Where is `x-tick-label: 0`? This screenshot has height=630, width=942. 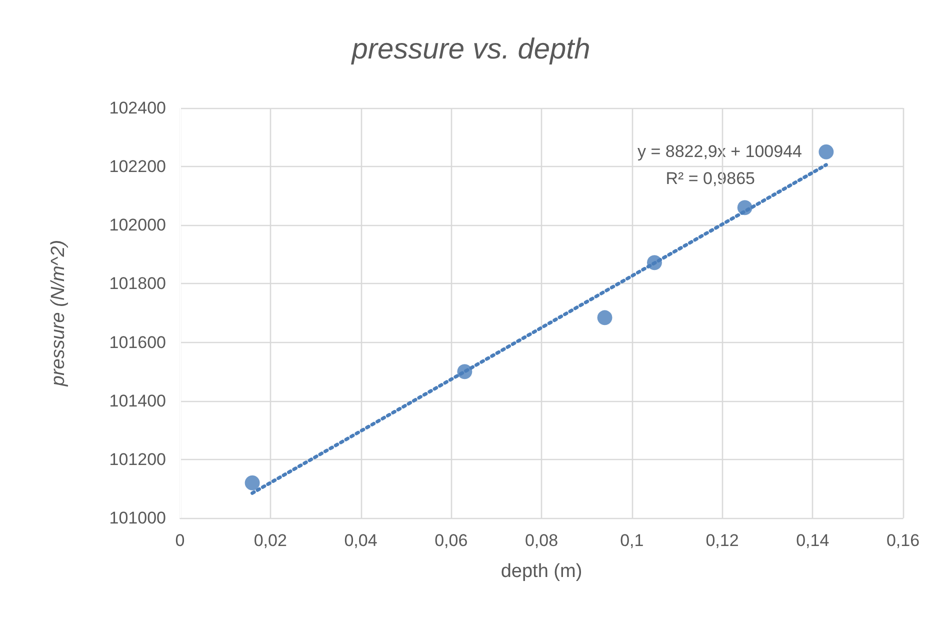
x-tick-label: 0 is located at coordinates (180, 540).